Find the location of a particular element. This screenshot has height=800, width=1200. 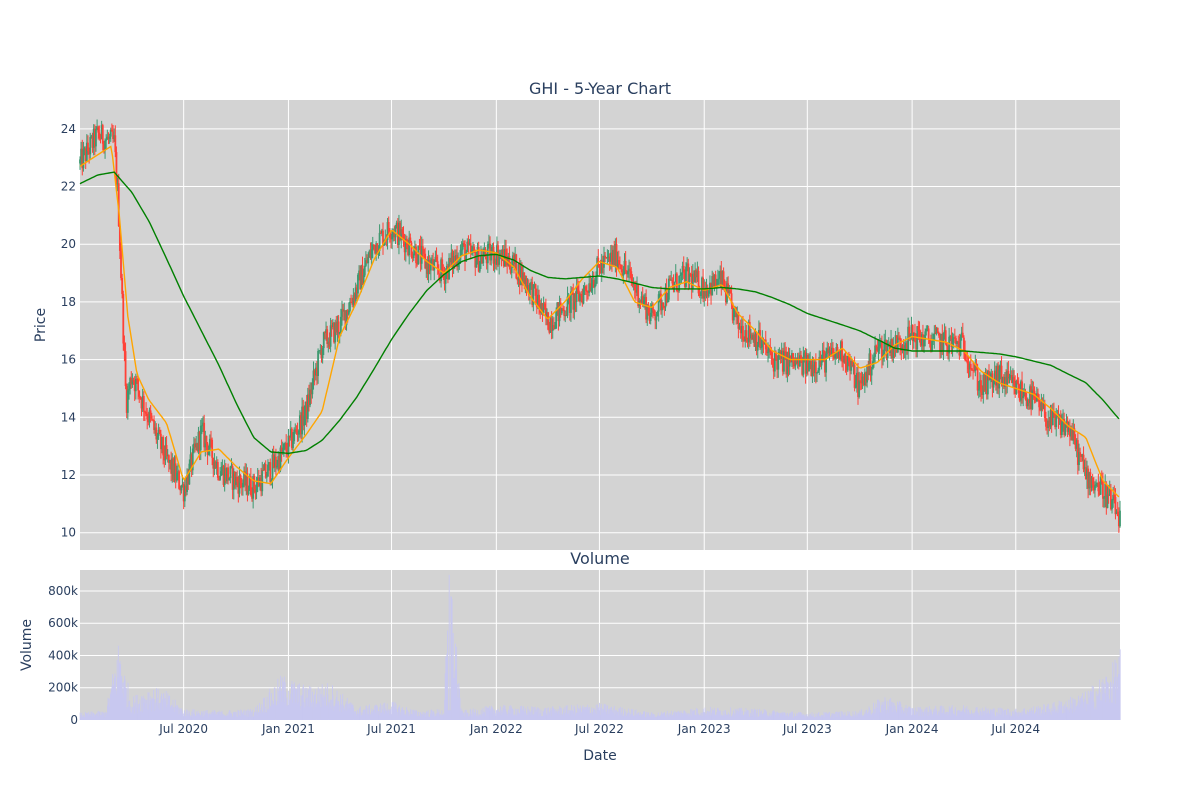

price-y-tick-label: 24 is located at coordinates (68, 129).